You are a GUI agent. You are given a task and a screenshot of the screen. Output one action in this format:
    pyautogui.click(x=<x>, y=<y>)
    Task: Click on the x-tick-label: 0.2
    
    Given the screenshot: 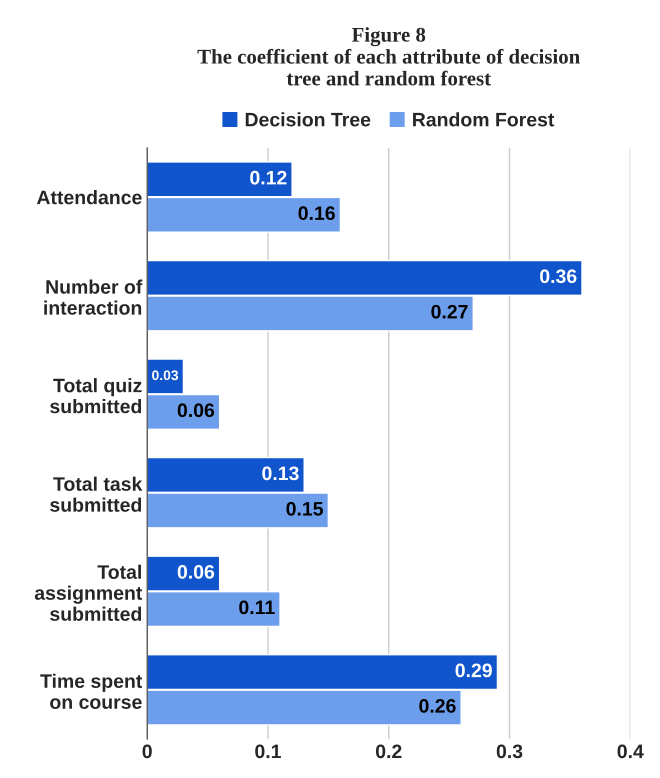 What is the action you would take?
    pyautogui.click(x=389, y=751)
    